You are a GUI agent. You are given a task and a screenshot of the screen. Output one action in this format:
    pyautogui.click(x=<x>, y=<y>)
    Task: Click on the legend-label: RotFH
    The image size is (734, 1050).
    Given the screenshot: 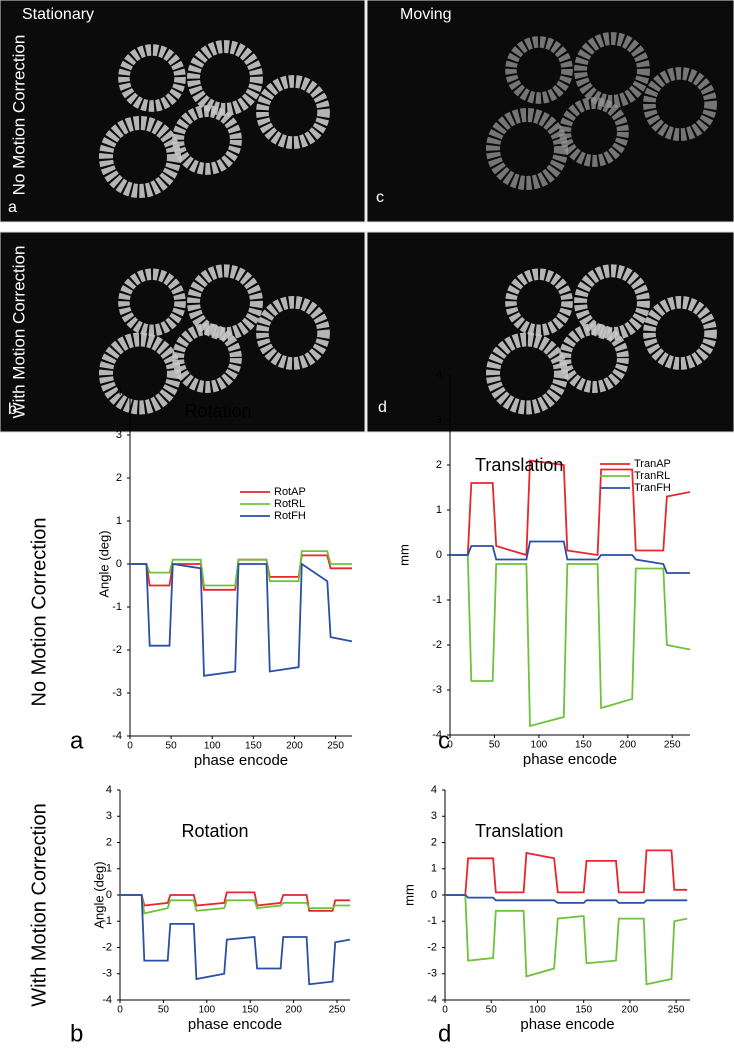 What is the action you would take?
    pyautogui.click(x=290, y=516)
    